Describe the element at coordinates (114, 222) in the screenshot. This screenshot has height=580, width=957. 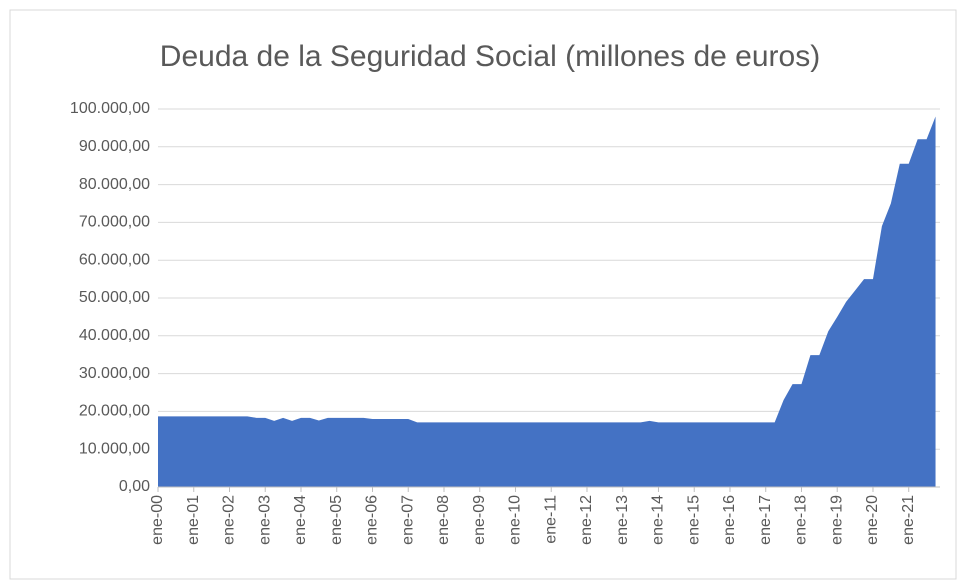
I see `y-tick-label: 70.000,00` at that location.